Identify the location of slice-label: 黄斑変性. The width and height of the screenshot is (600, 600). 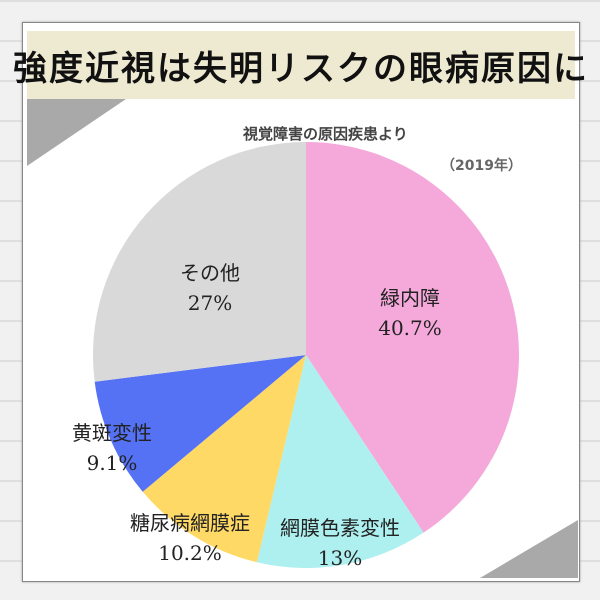
(112, 433).